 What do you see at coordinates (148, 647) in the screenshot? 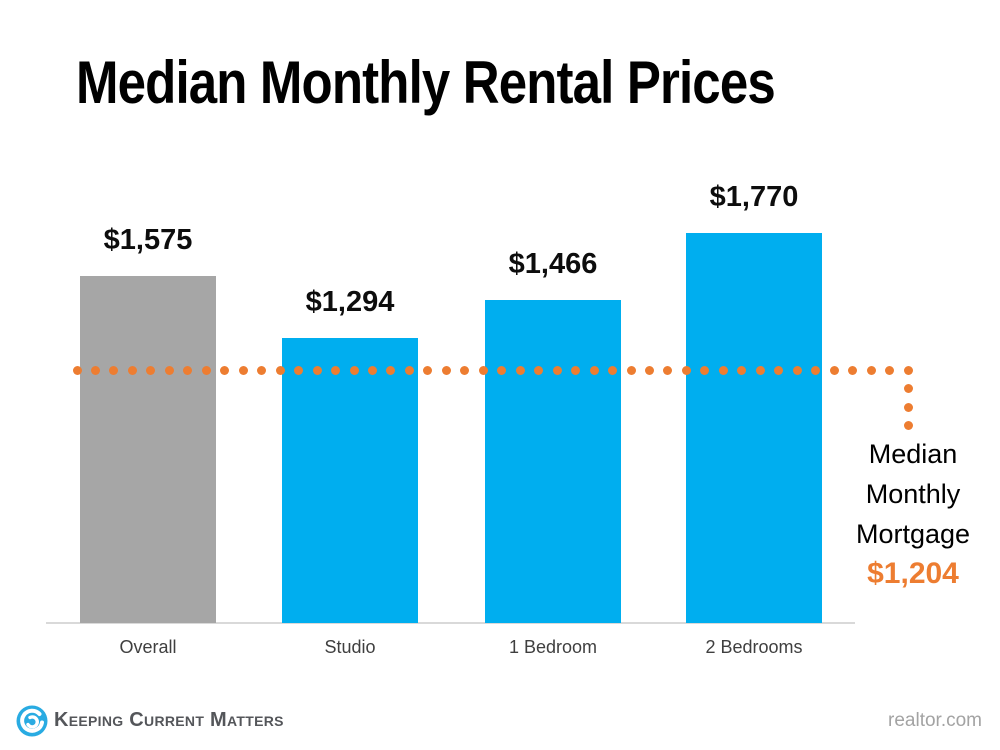
I see `category-label-overall: Overall` at bounding box center [148, 647].